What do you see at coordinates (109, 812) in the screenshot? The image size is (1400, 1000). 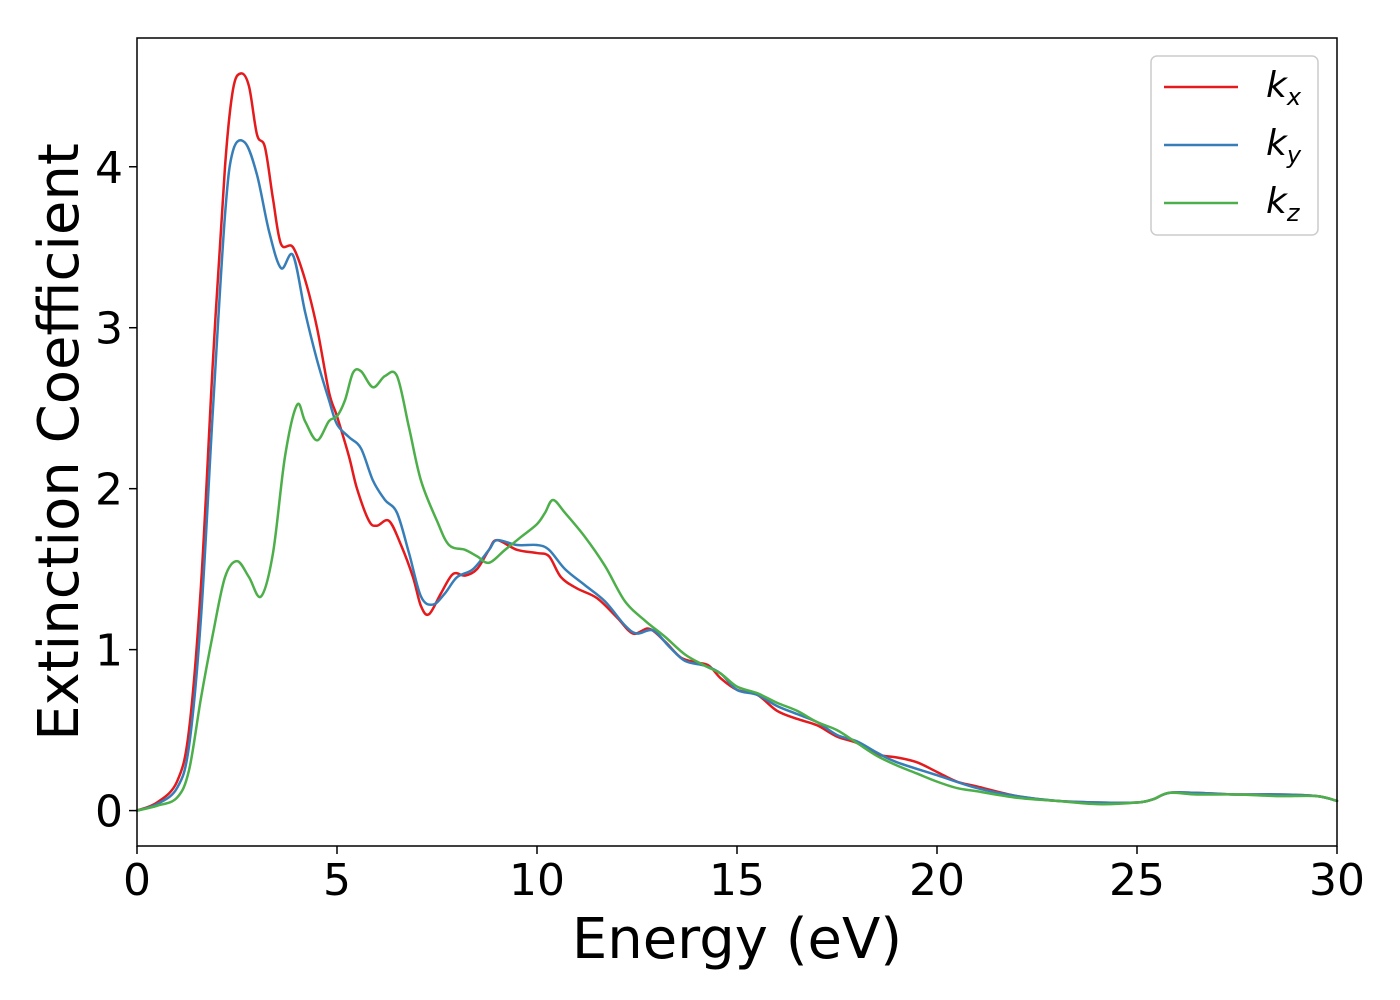 I see `y-tick-label: 0` at bounding box center [109, 812].